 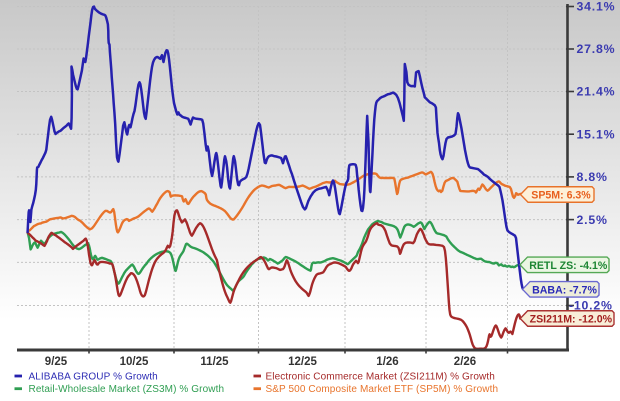 What do you see at coordinates (592, 177) in the screenshot?
I see `svg-text: 8.8%` at bounding box center [592, 177].